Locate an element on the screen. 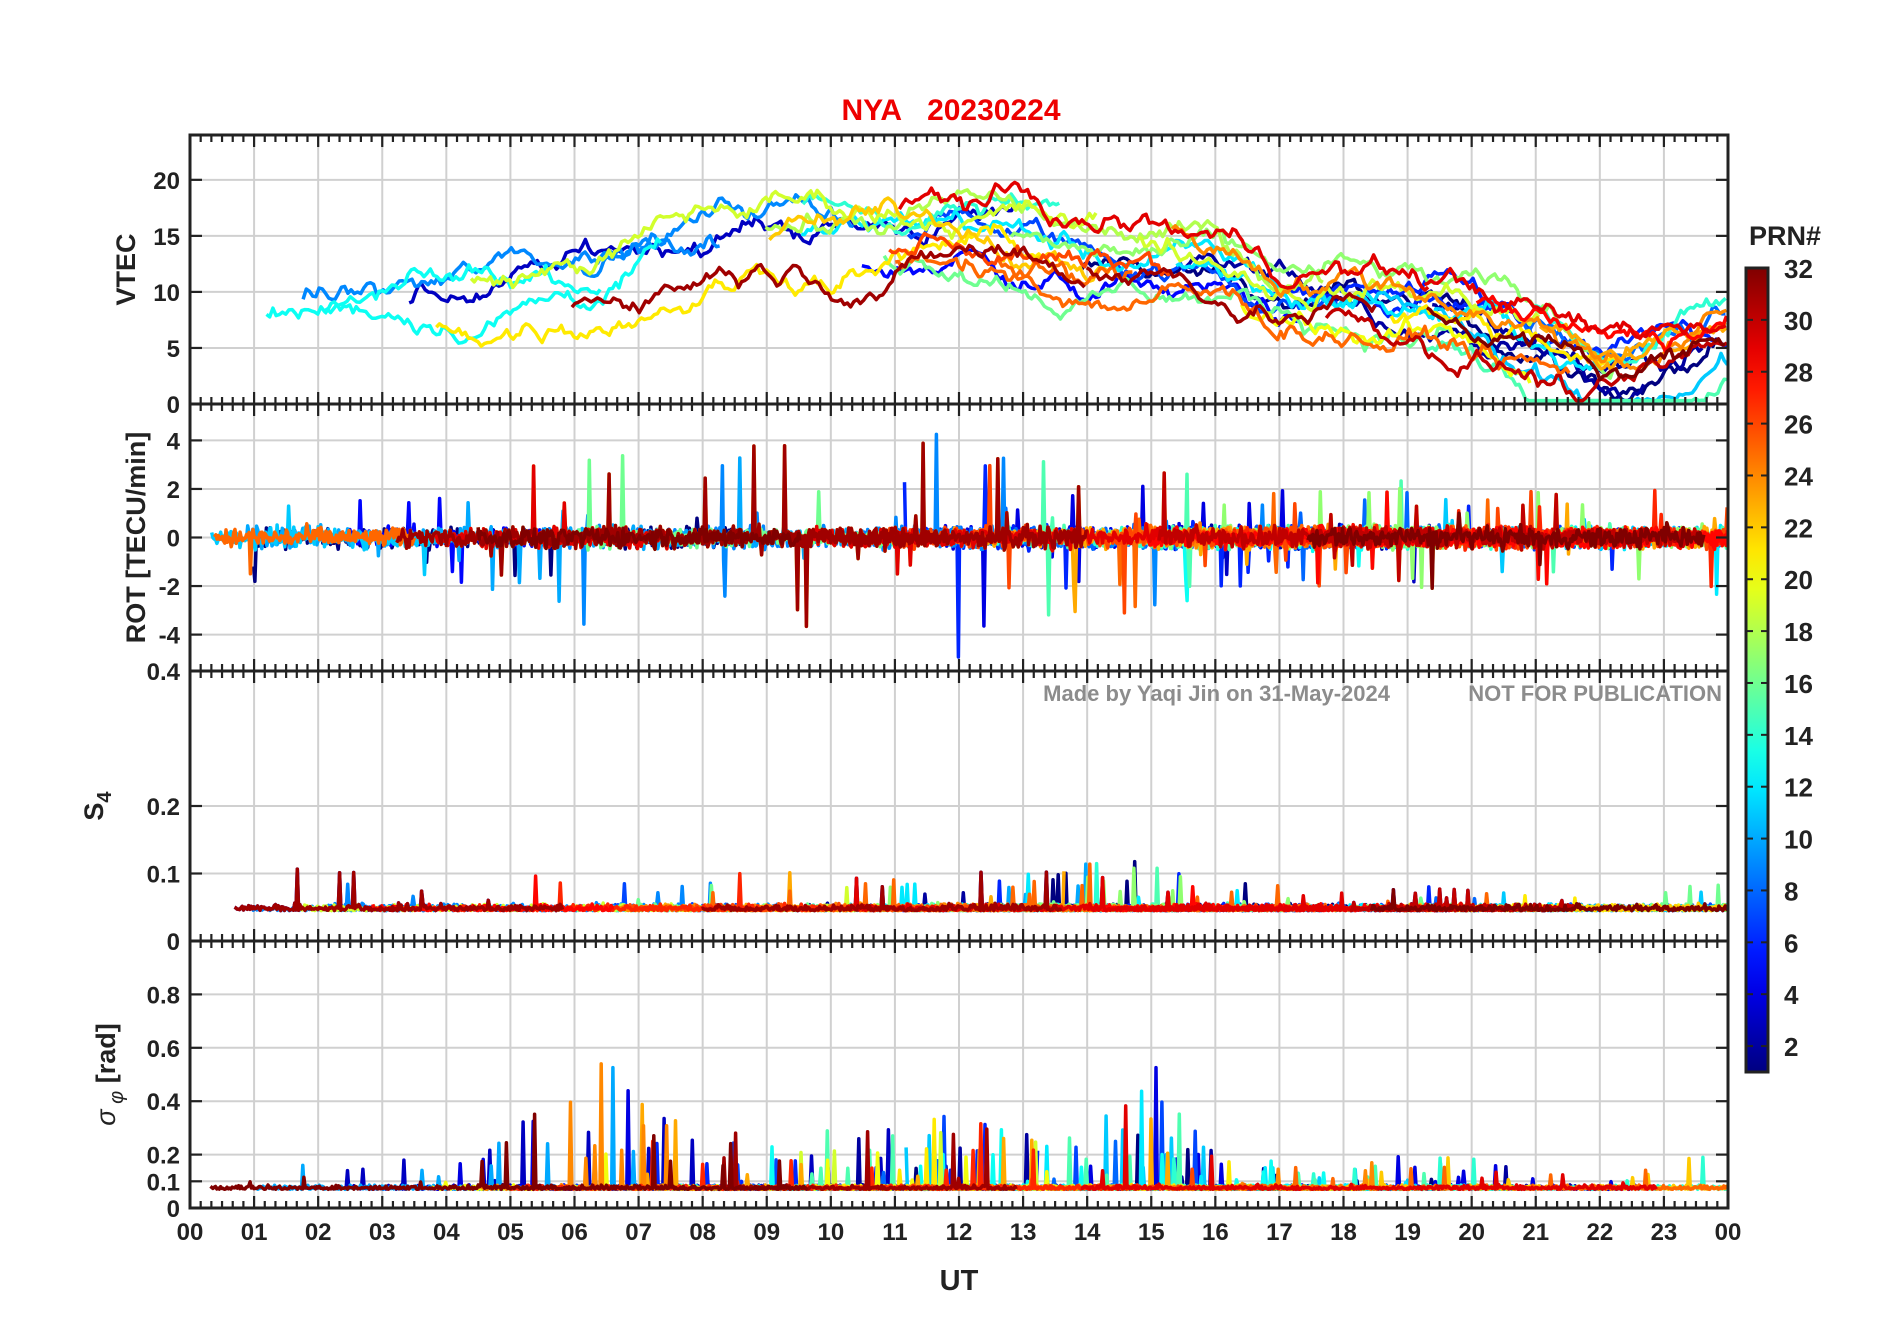 This screenshot has width=1902, height=1330. series-group-s4 is located at coordinates (980, 886).